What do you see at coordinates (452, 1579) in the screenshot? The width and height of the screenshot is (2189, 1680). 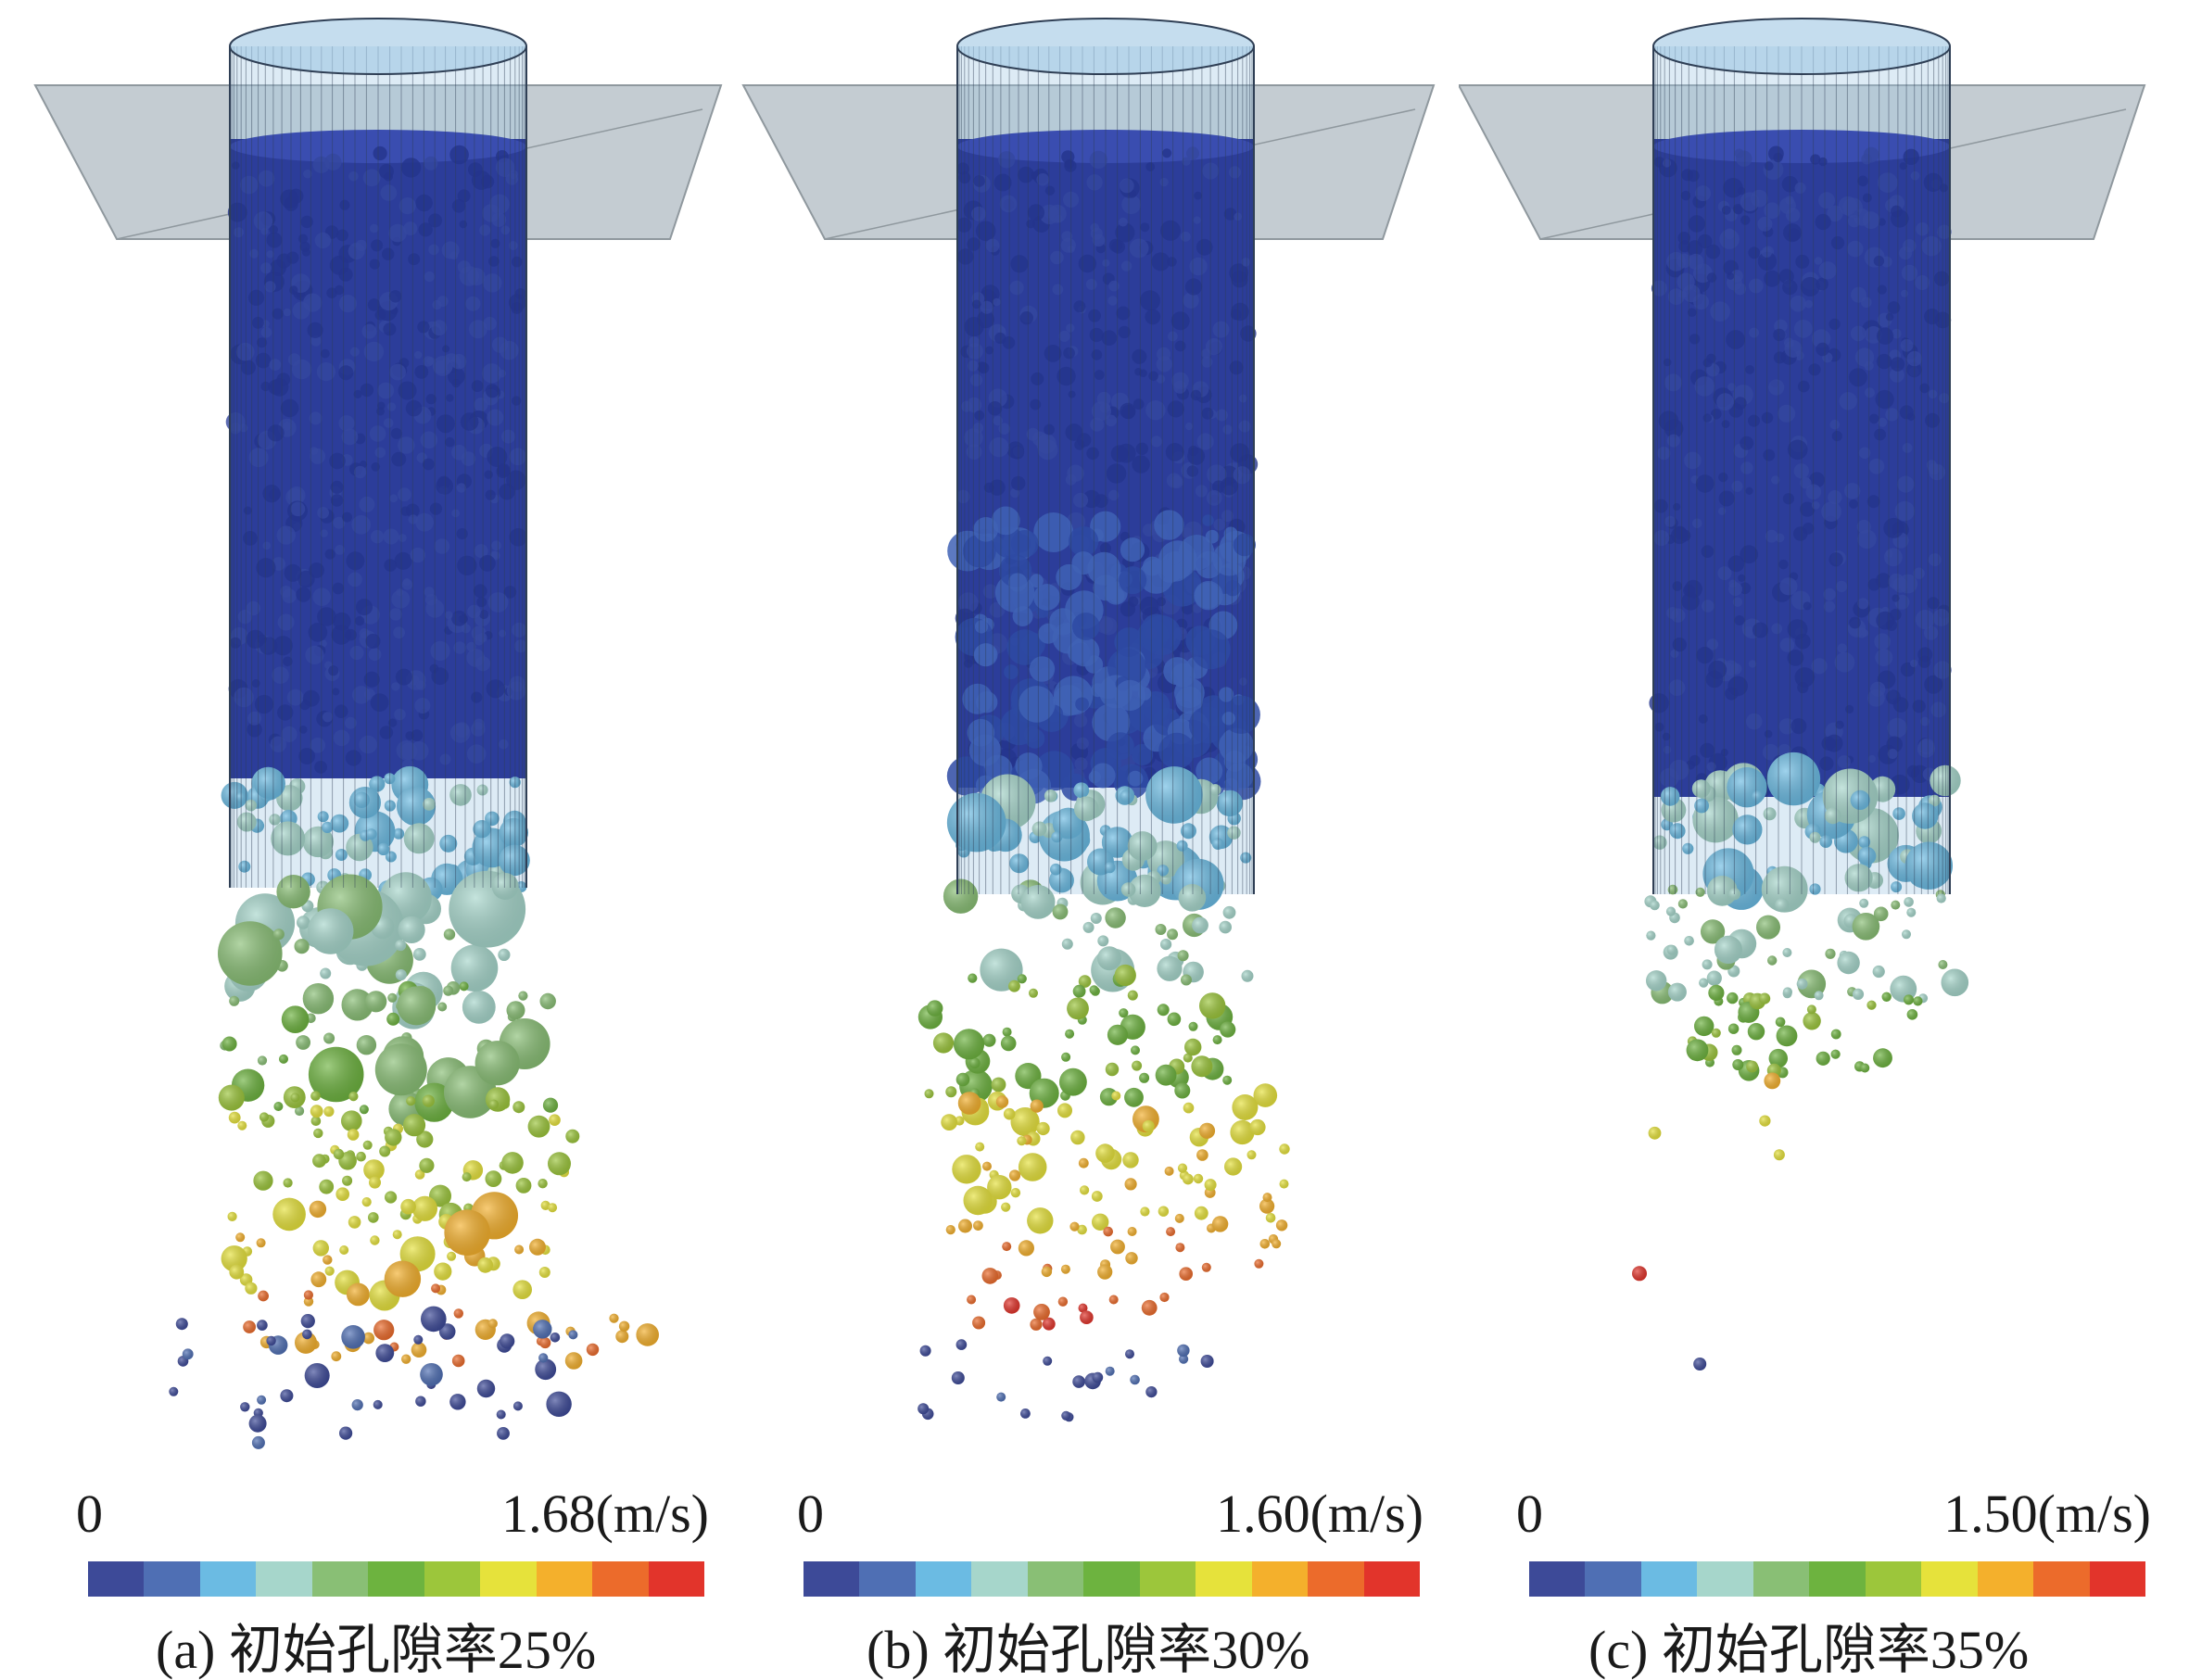 I see `colorbar-segment` at bounding box center [452, 1579].